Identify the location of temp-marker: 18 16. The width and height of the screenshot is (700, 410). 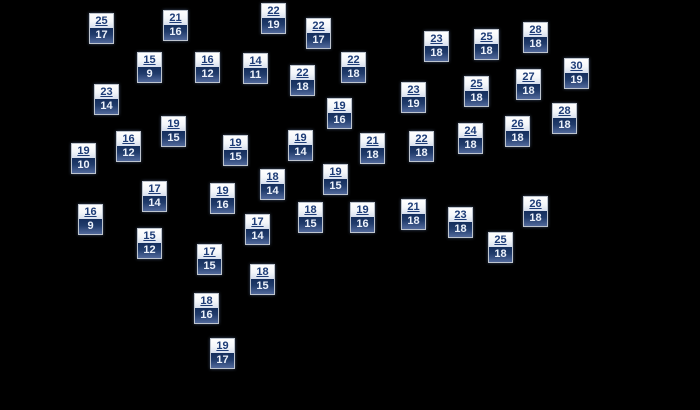
(206, 308).